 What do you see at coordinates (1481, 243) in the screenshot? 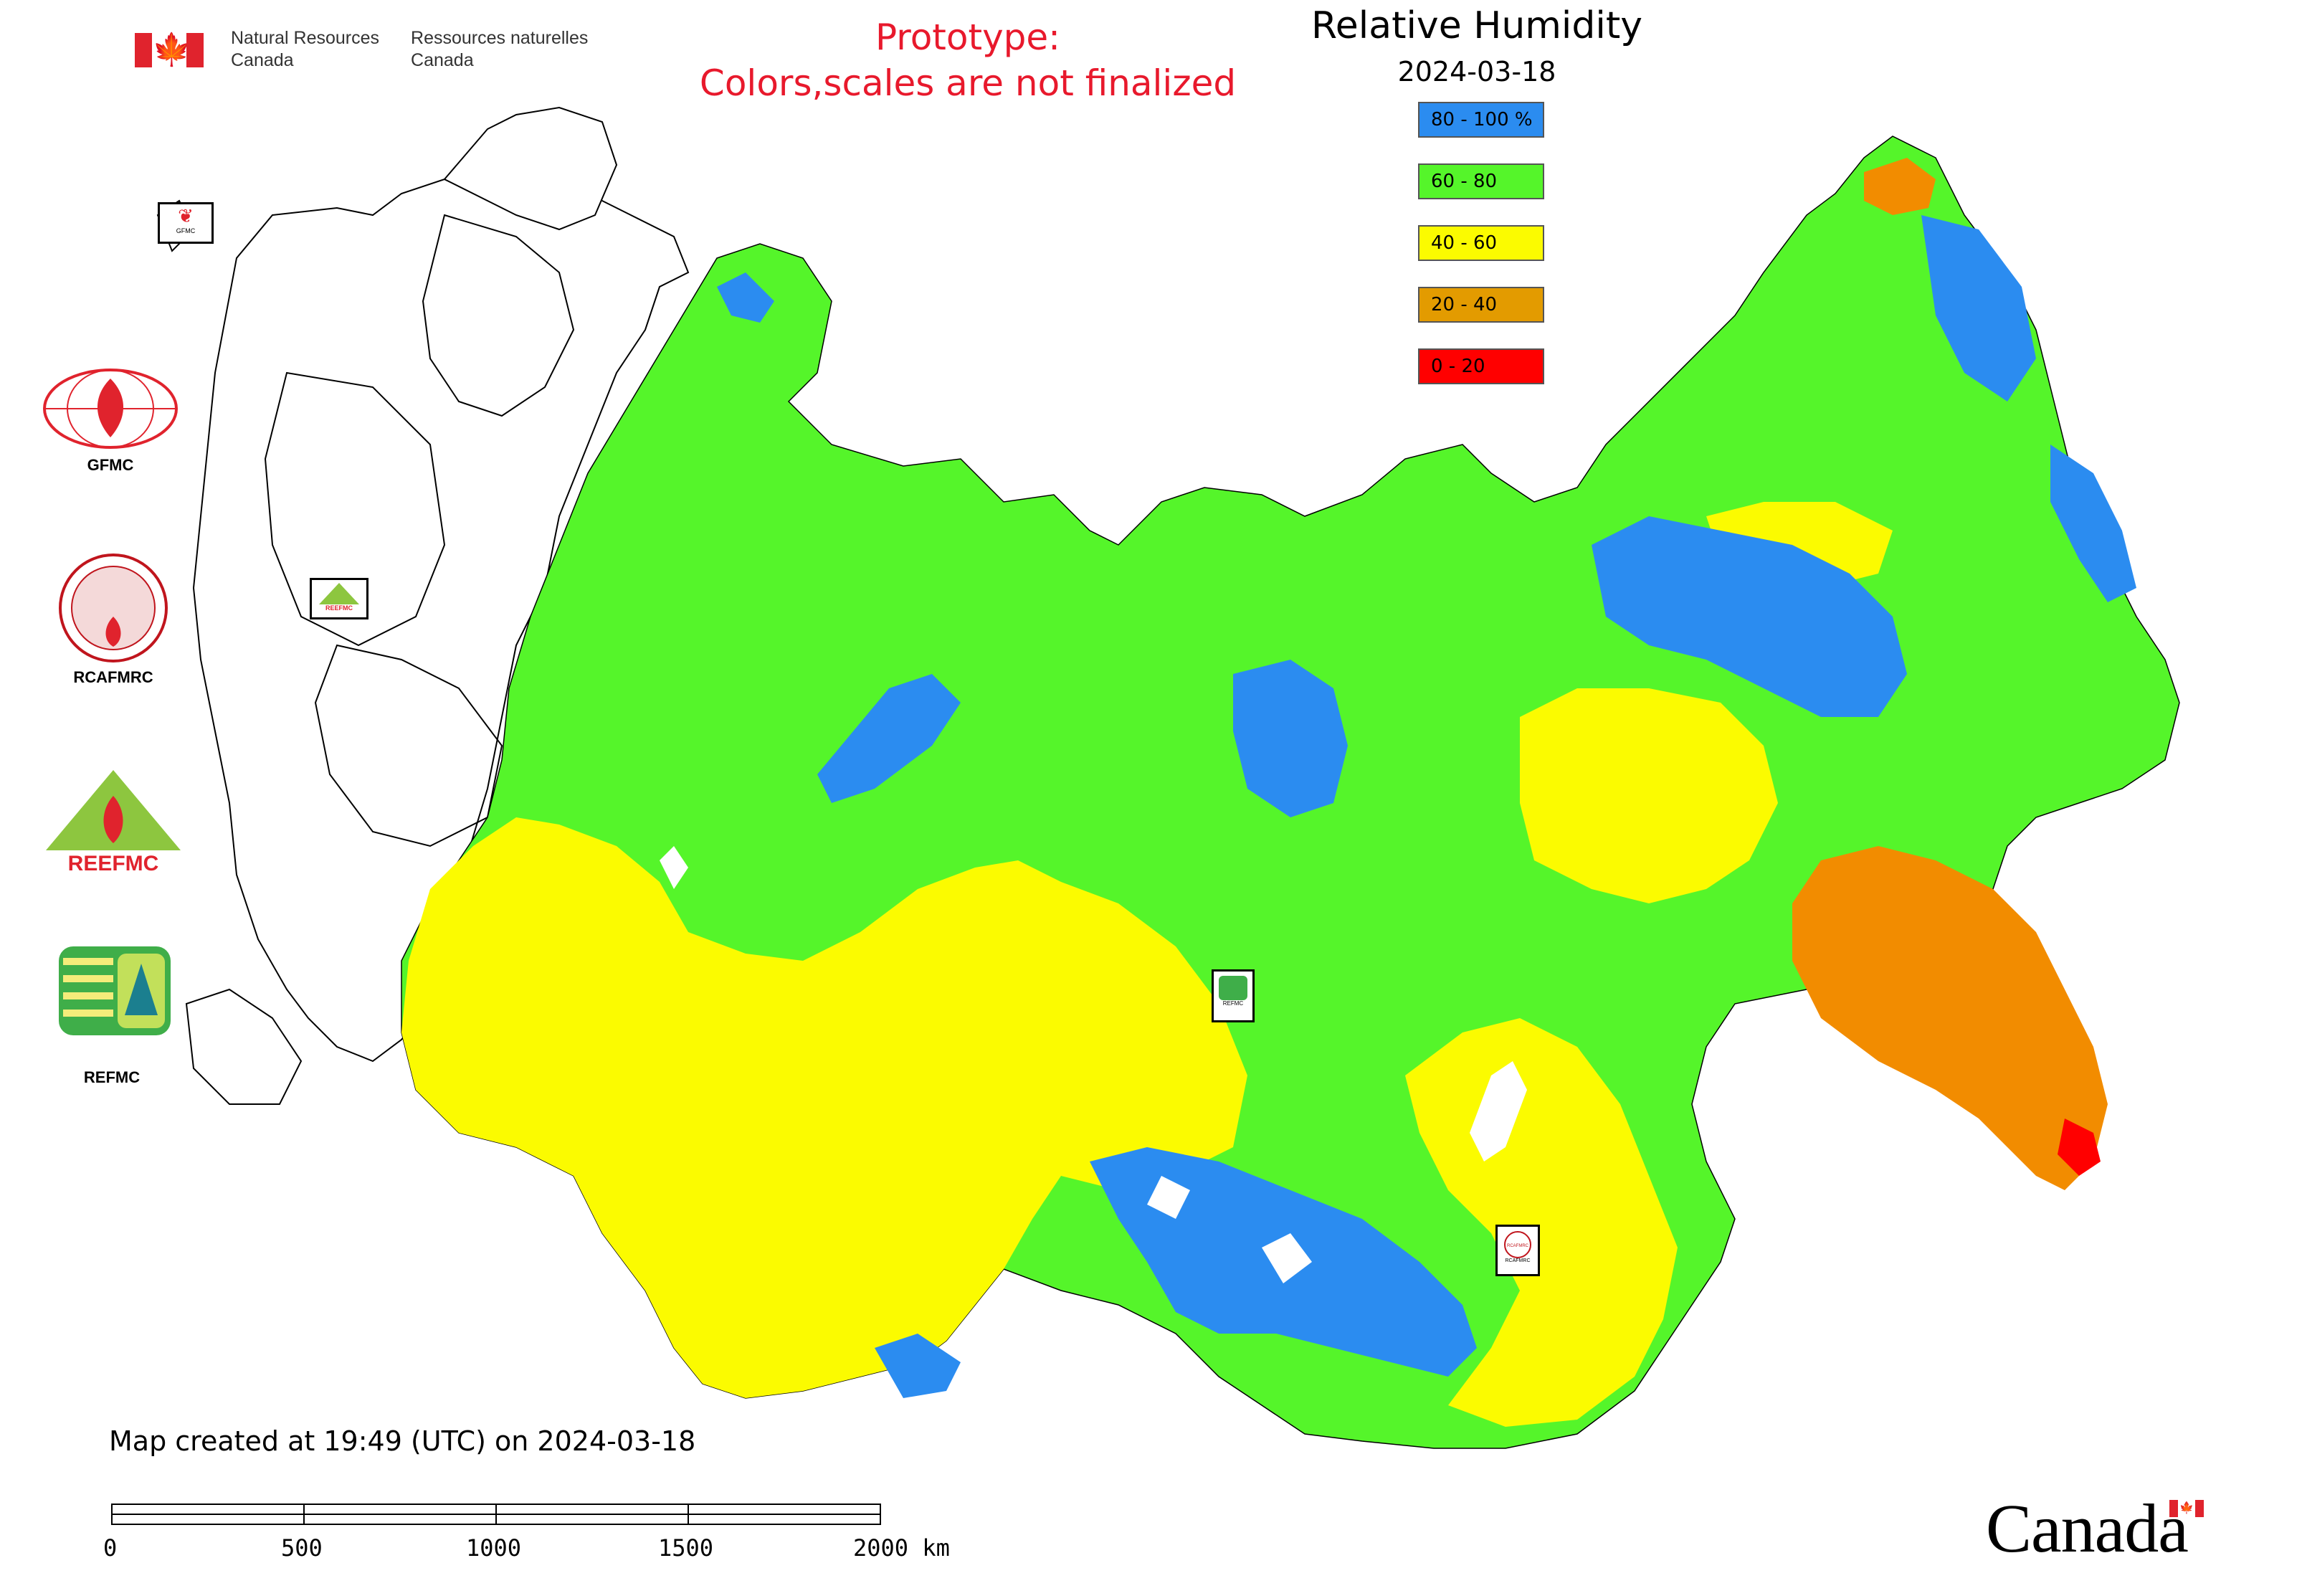
I see `legend-item-40-60: 40 - 60` at bounding box center [1481, 243].